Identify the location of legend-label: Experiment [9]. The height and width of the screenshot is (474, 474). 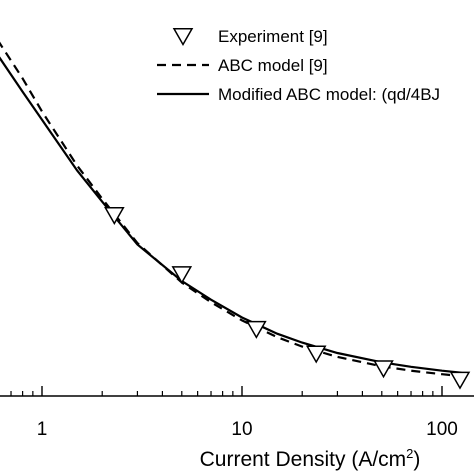
(273, 36).